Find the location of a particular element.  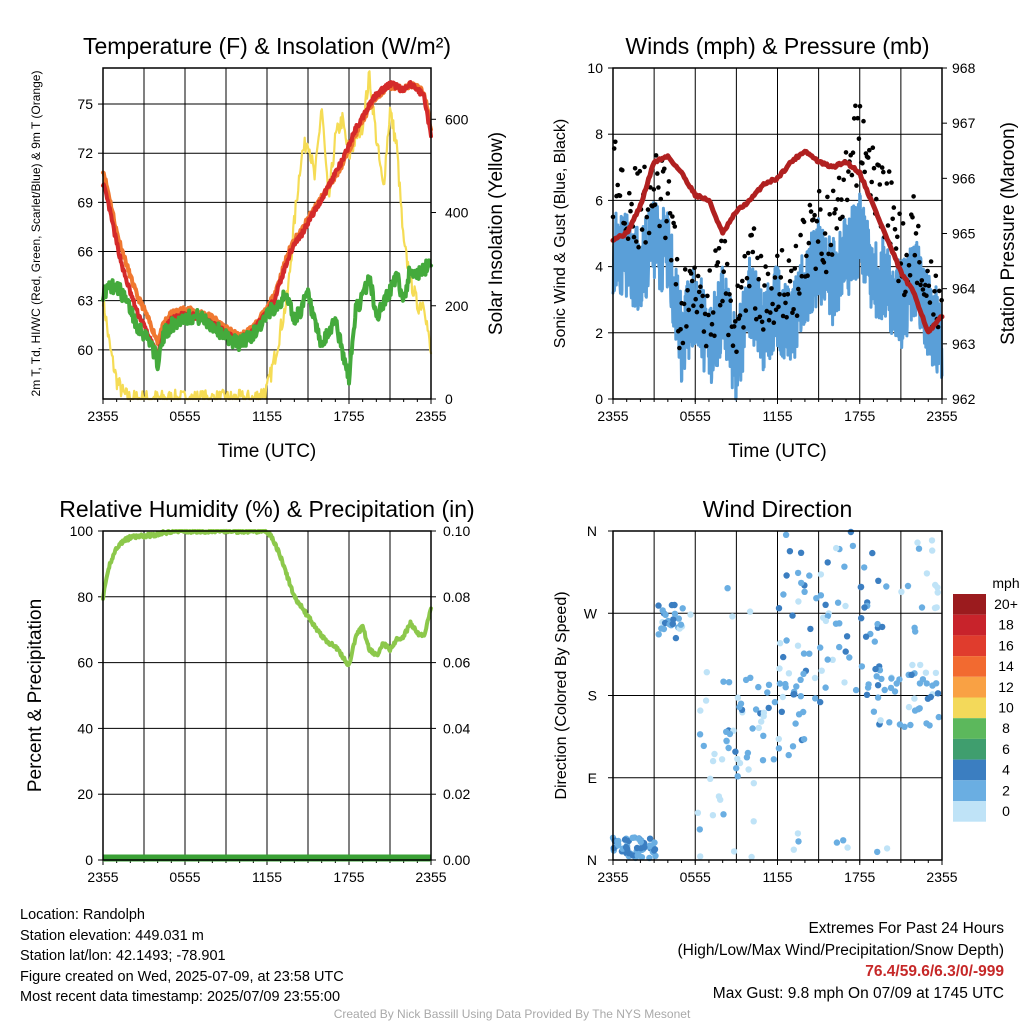

y-tick-label-right: 0 is located at coordinates (449, 399).